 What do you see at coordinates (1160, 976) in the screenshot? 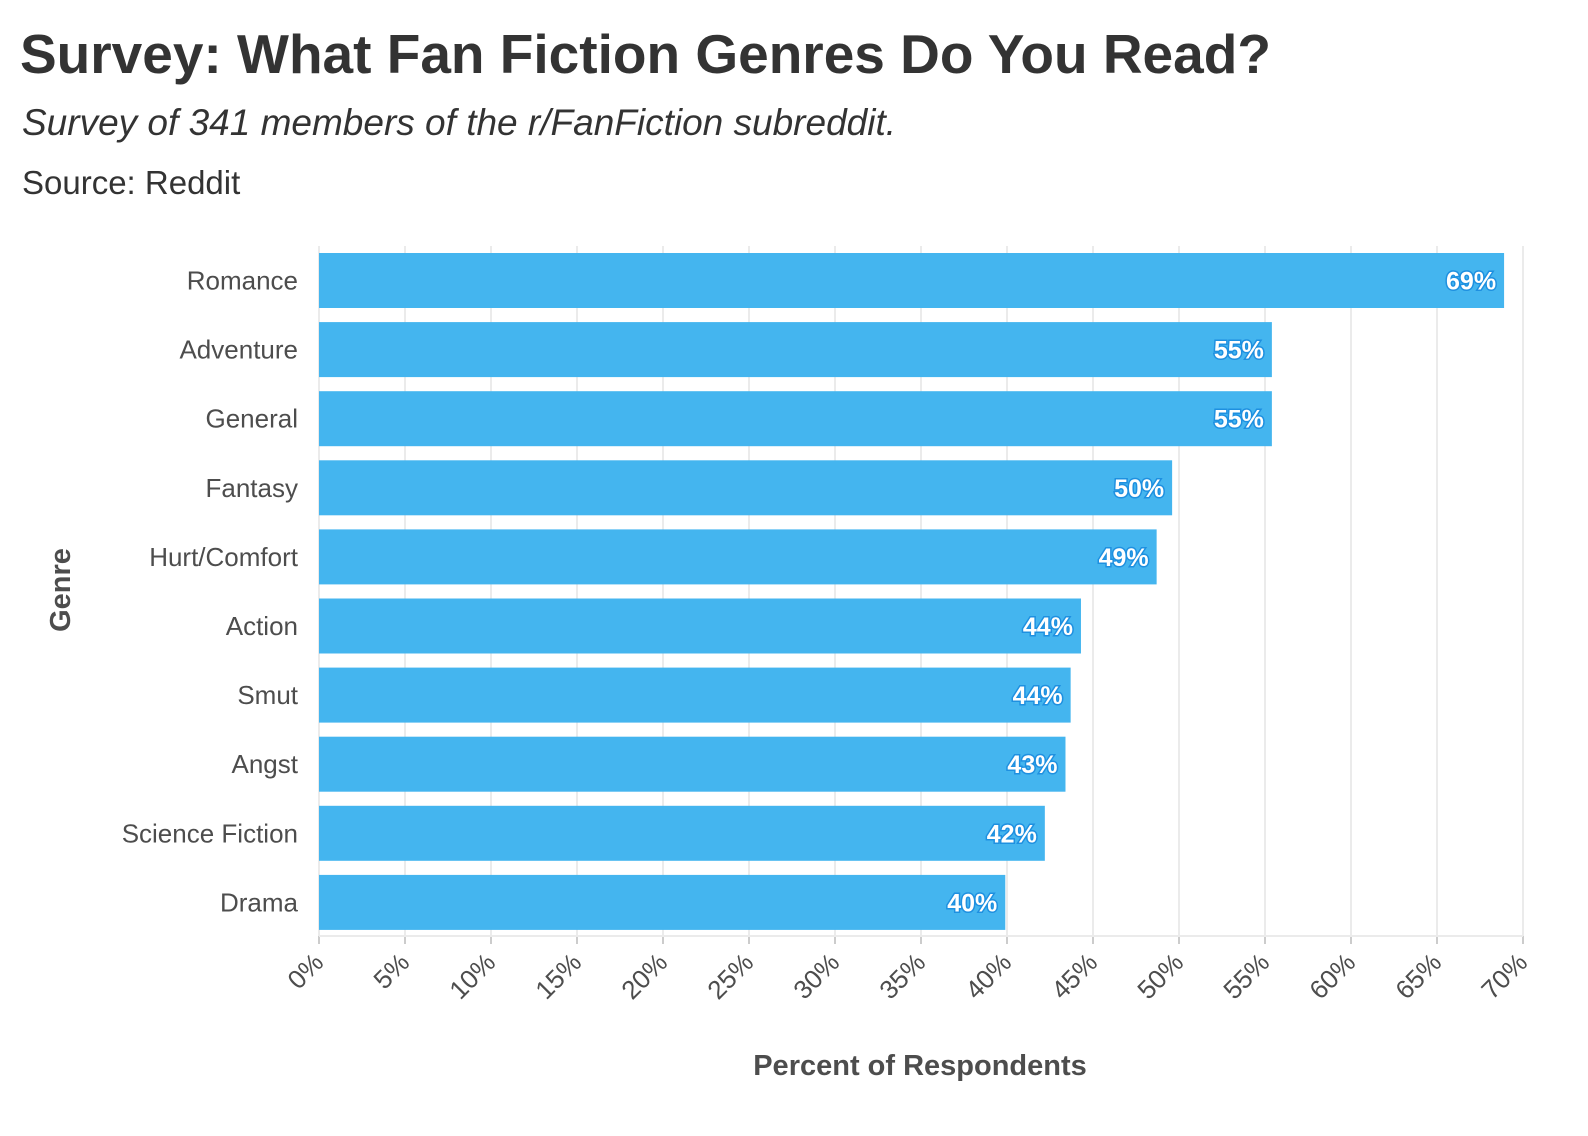
I see `x-tick-label: 50%` at bounding box center [1160, 976].